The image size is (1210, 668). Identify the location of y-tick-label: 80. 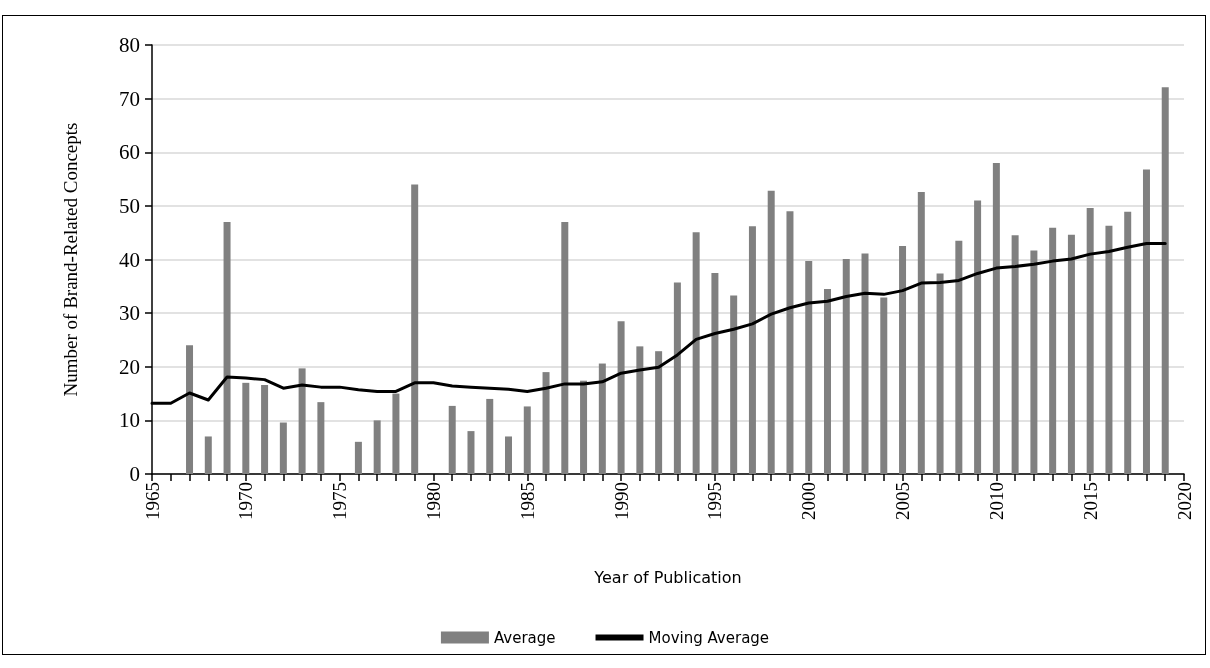
(129, 45).